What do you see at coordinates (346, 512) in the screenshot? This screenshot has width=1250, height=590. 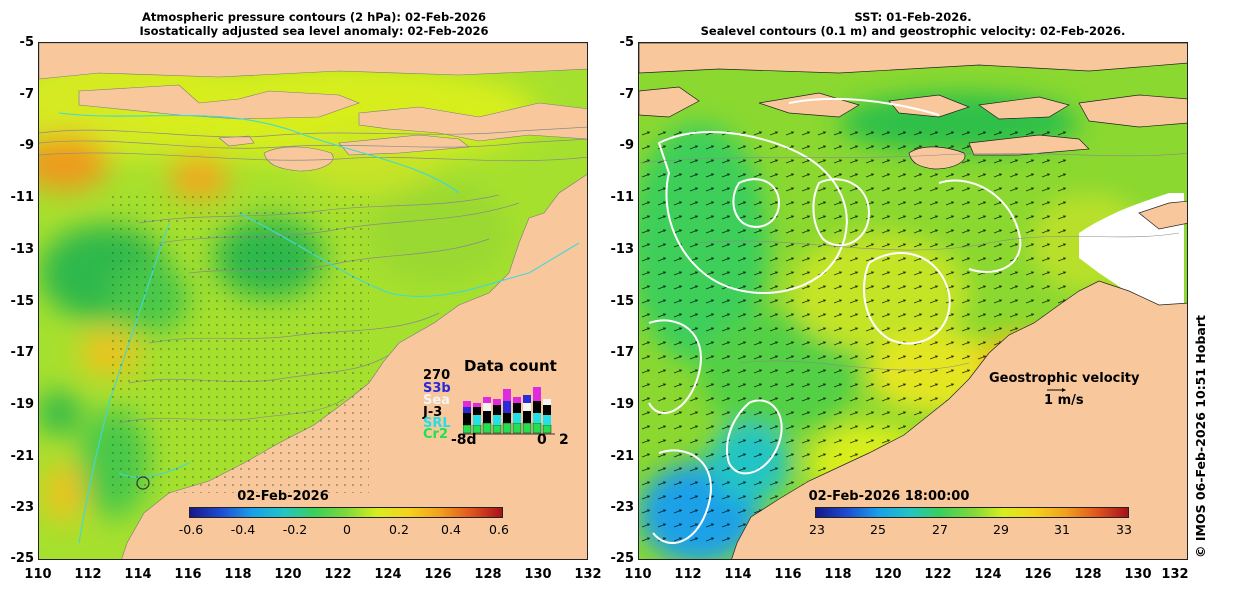 I see `left-colorbar` at bounding box center [346, 512].